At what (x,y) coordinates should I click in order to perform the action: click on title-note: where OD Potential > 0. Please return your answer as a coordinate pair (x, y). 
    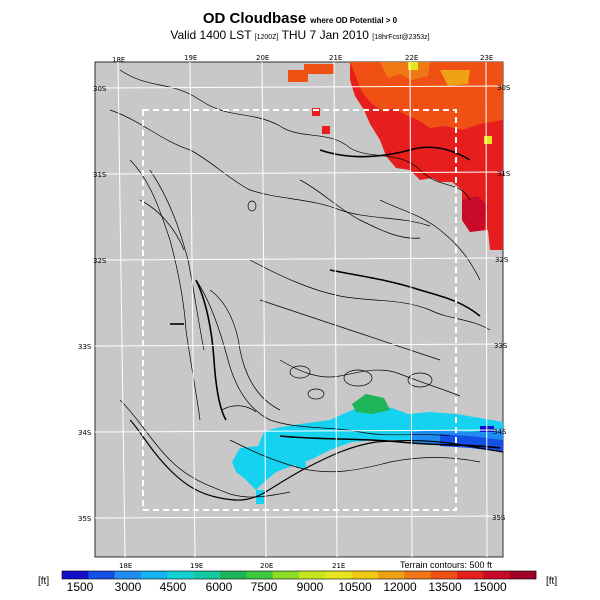
    Looking at the image, I should click on (354, 20).